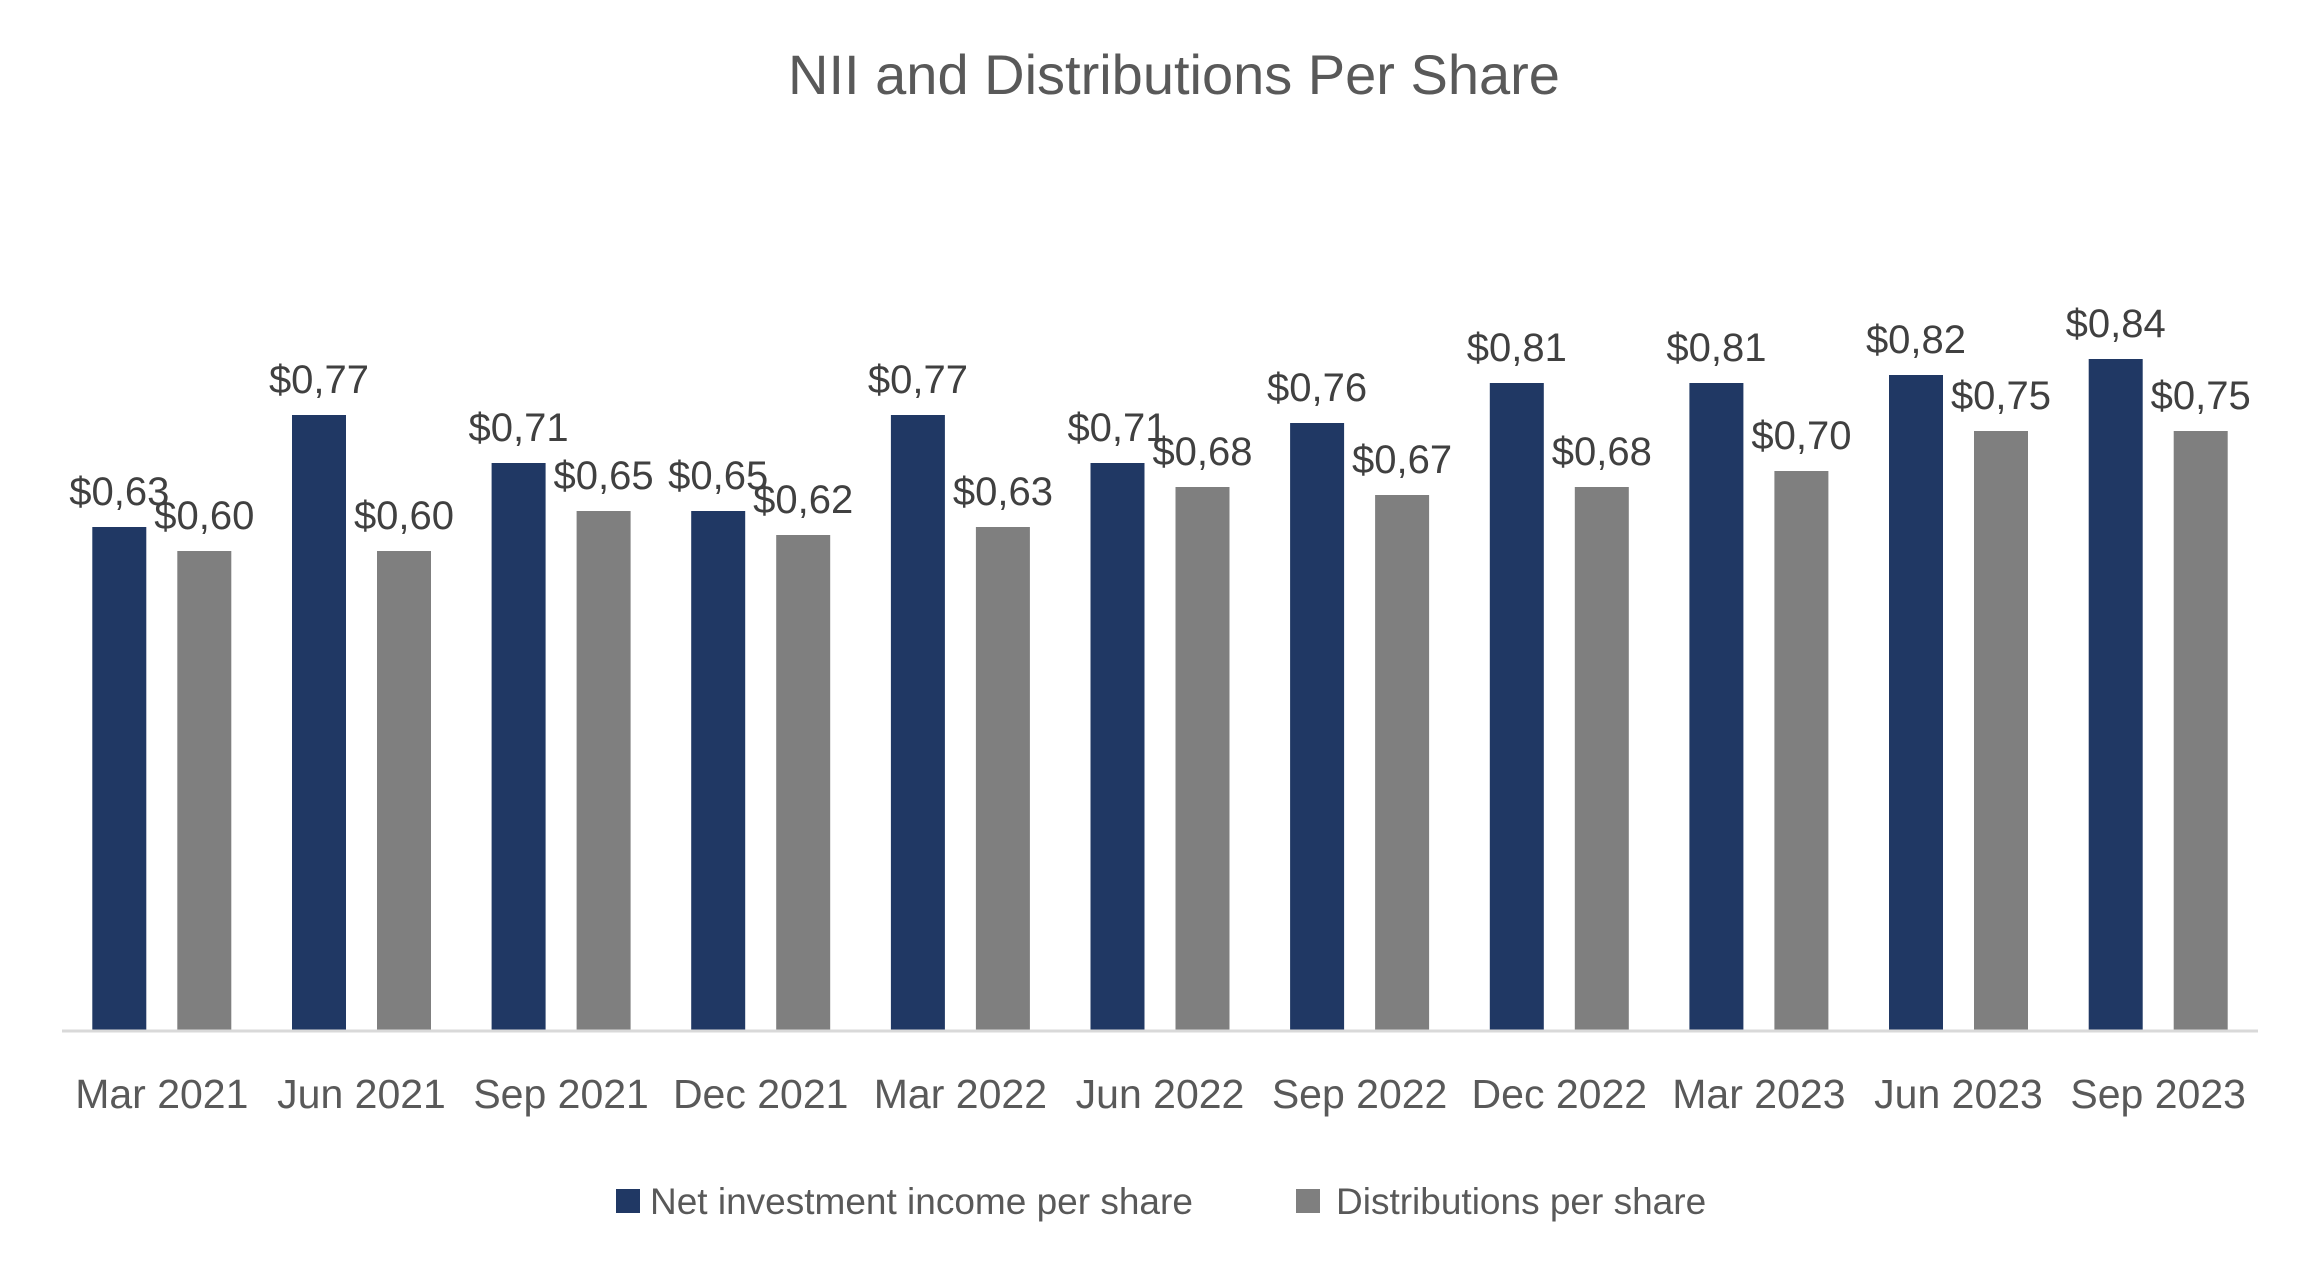 The image size is (2308, 1265). Describe the element at coordinates (803, 500) in the screenshot. I see `data-label-distributions-3: $0,62` at that location.